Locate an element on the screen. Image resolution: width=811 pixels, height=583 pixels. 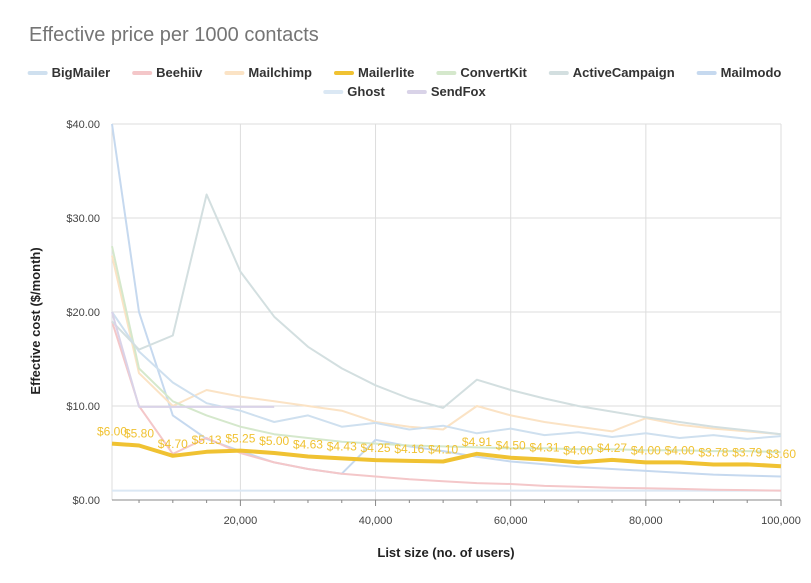
legend-label: BigMailer is located at coordinates (81, 72).